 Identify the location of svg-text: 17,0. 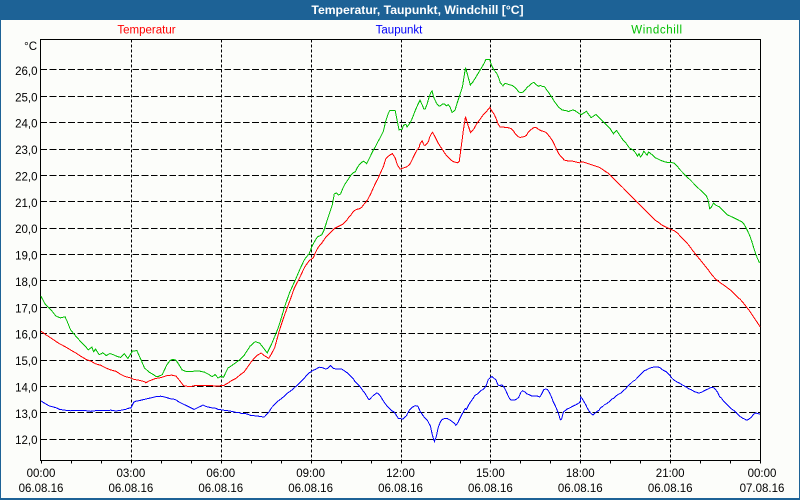
(26, 309).